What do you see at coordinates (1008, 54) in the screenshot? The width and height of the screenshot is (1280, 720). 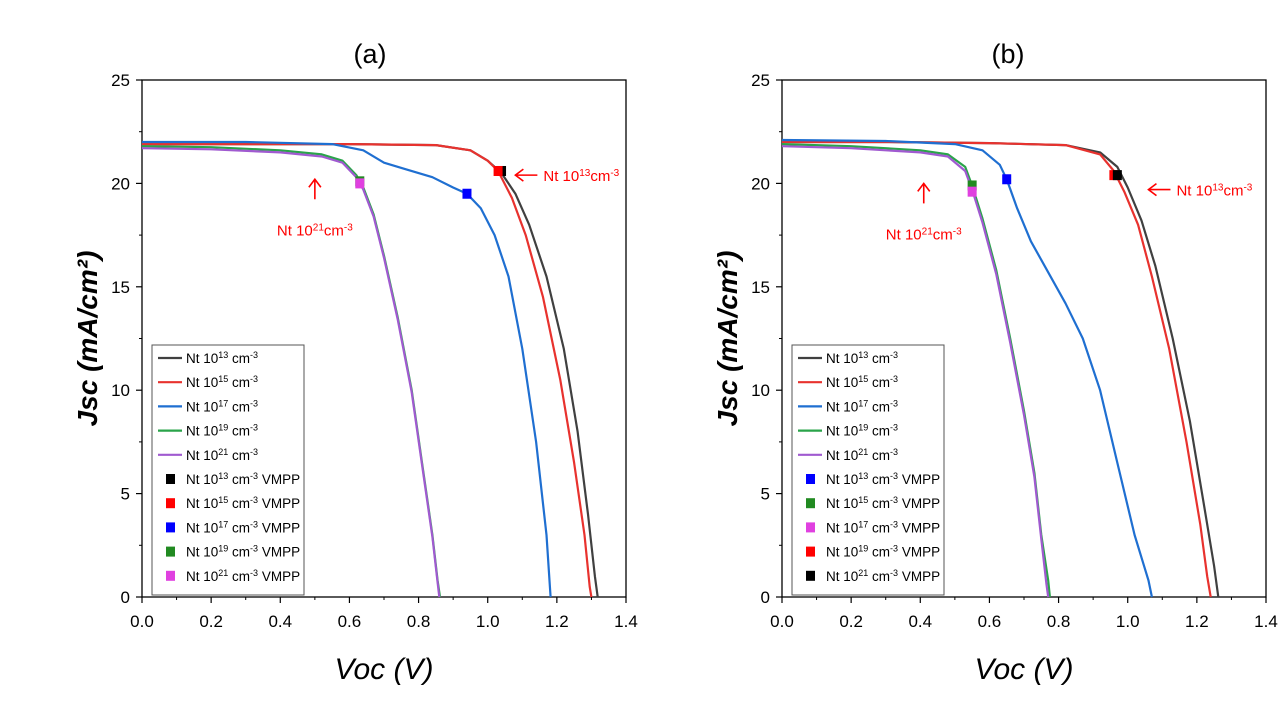 I see `chart-title: (b)` at bounding box center [1008, 54].